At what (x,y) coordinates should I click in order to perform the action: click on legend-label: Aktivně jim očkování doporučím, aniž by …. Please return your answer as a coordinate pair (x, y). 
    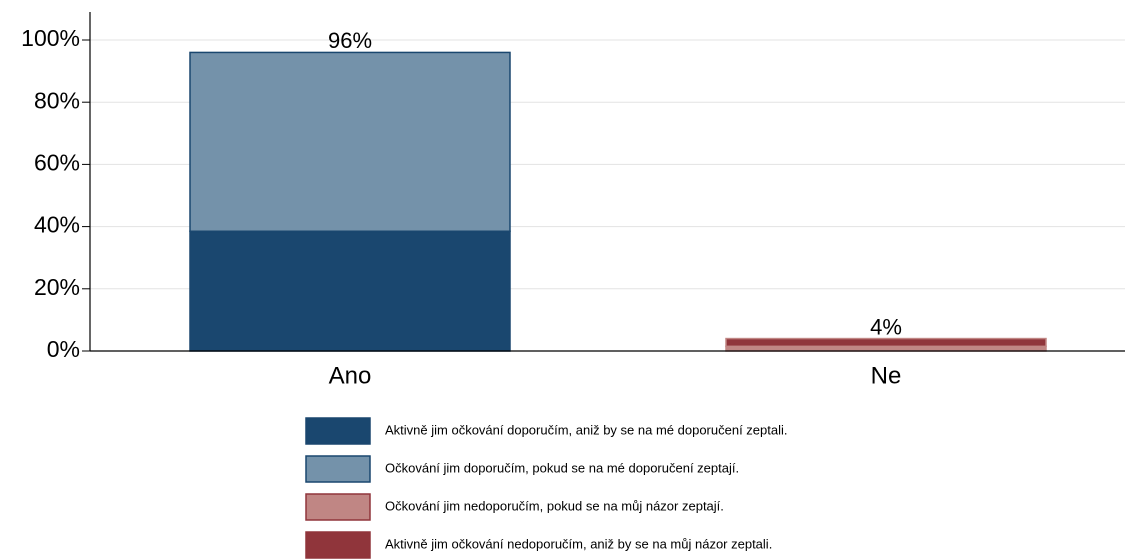
    Looking at the image, I should click on (586, 429).